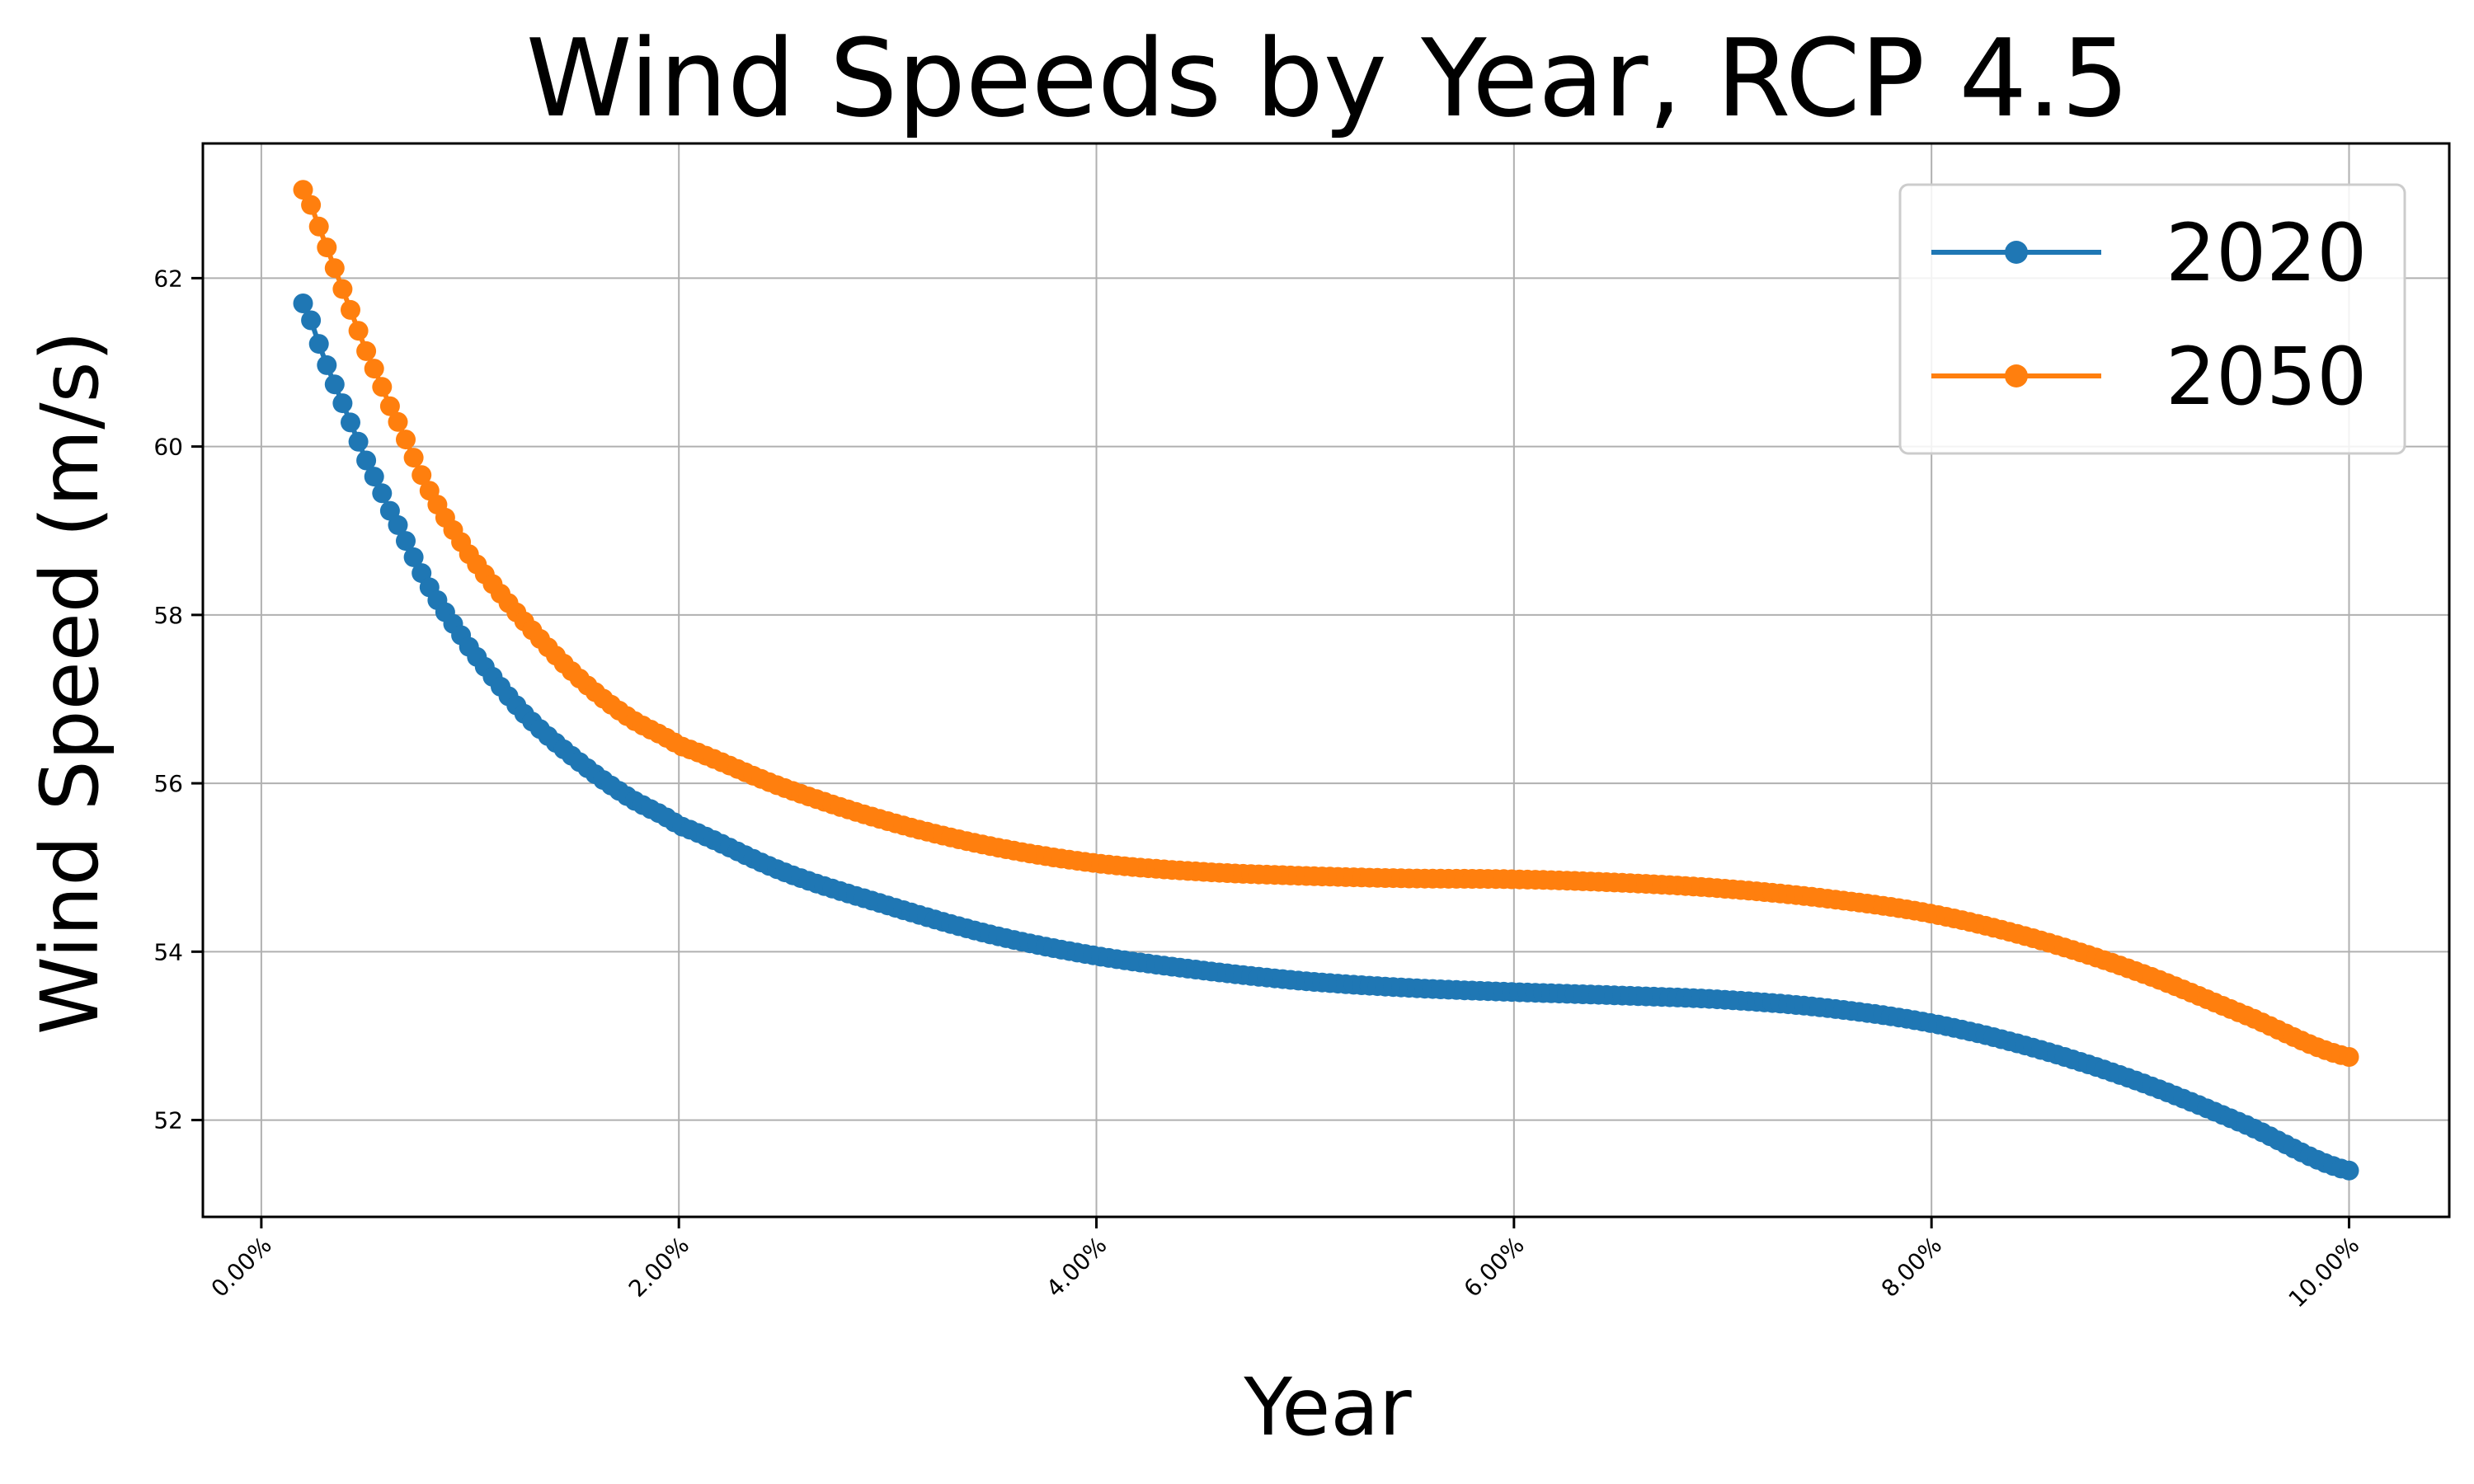 The image size is (2474, 1484). I want to click on y-axis-title: Wind Speed (m/s), so click(70, 683).